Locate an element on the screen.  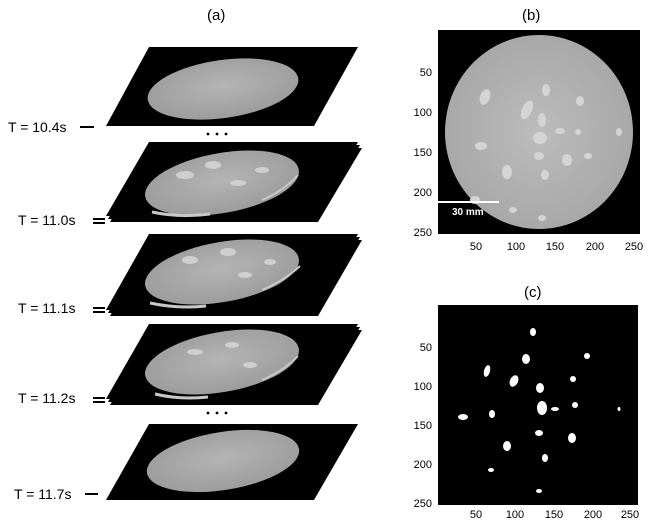
panel-c-x-tick: 150 is located at coordinates (554, 514).